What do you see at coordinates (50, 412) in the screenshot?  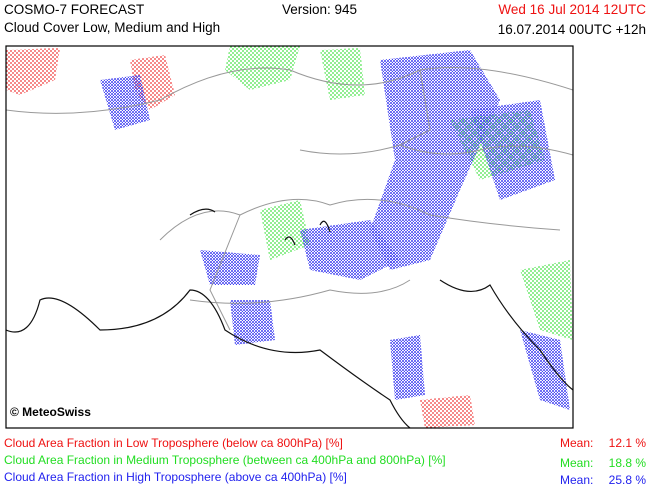 I see `copyright: © MeteoSwiss` at bounding box center [50, 412].